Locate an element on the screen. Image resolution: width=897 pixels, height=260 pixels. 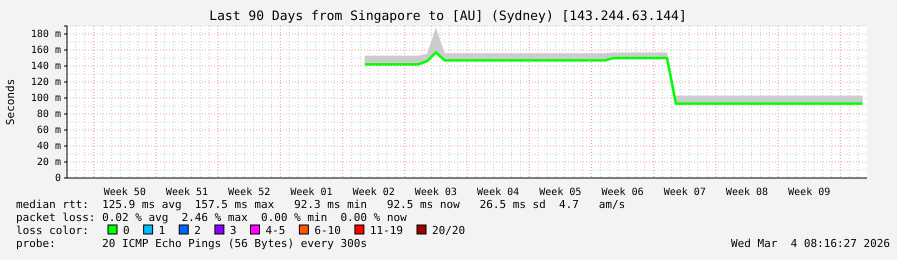
y-tick-label: 60 m is located at coordinates (48, 130).